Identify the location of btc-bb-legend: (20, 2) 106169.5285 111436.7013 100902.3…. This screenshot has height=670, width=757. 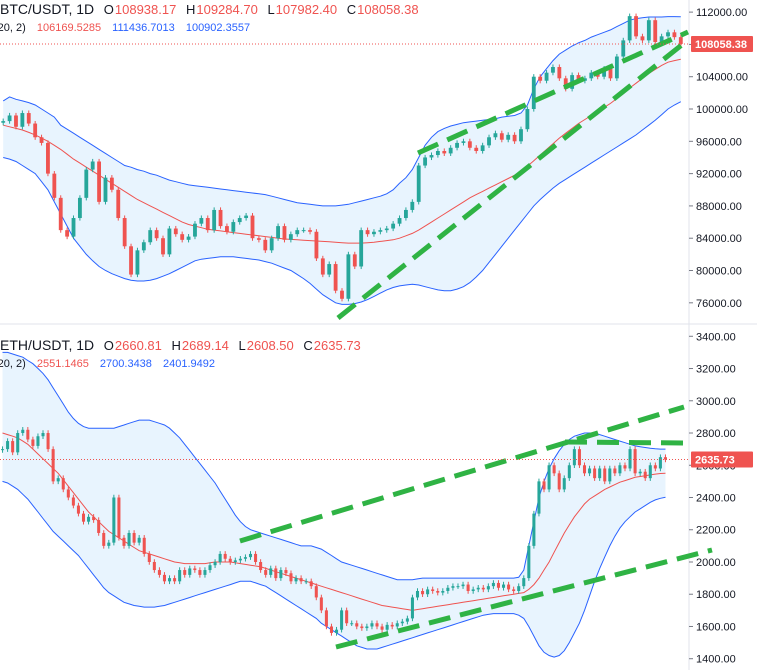
(129, 28).